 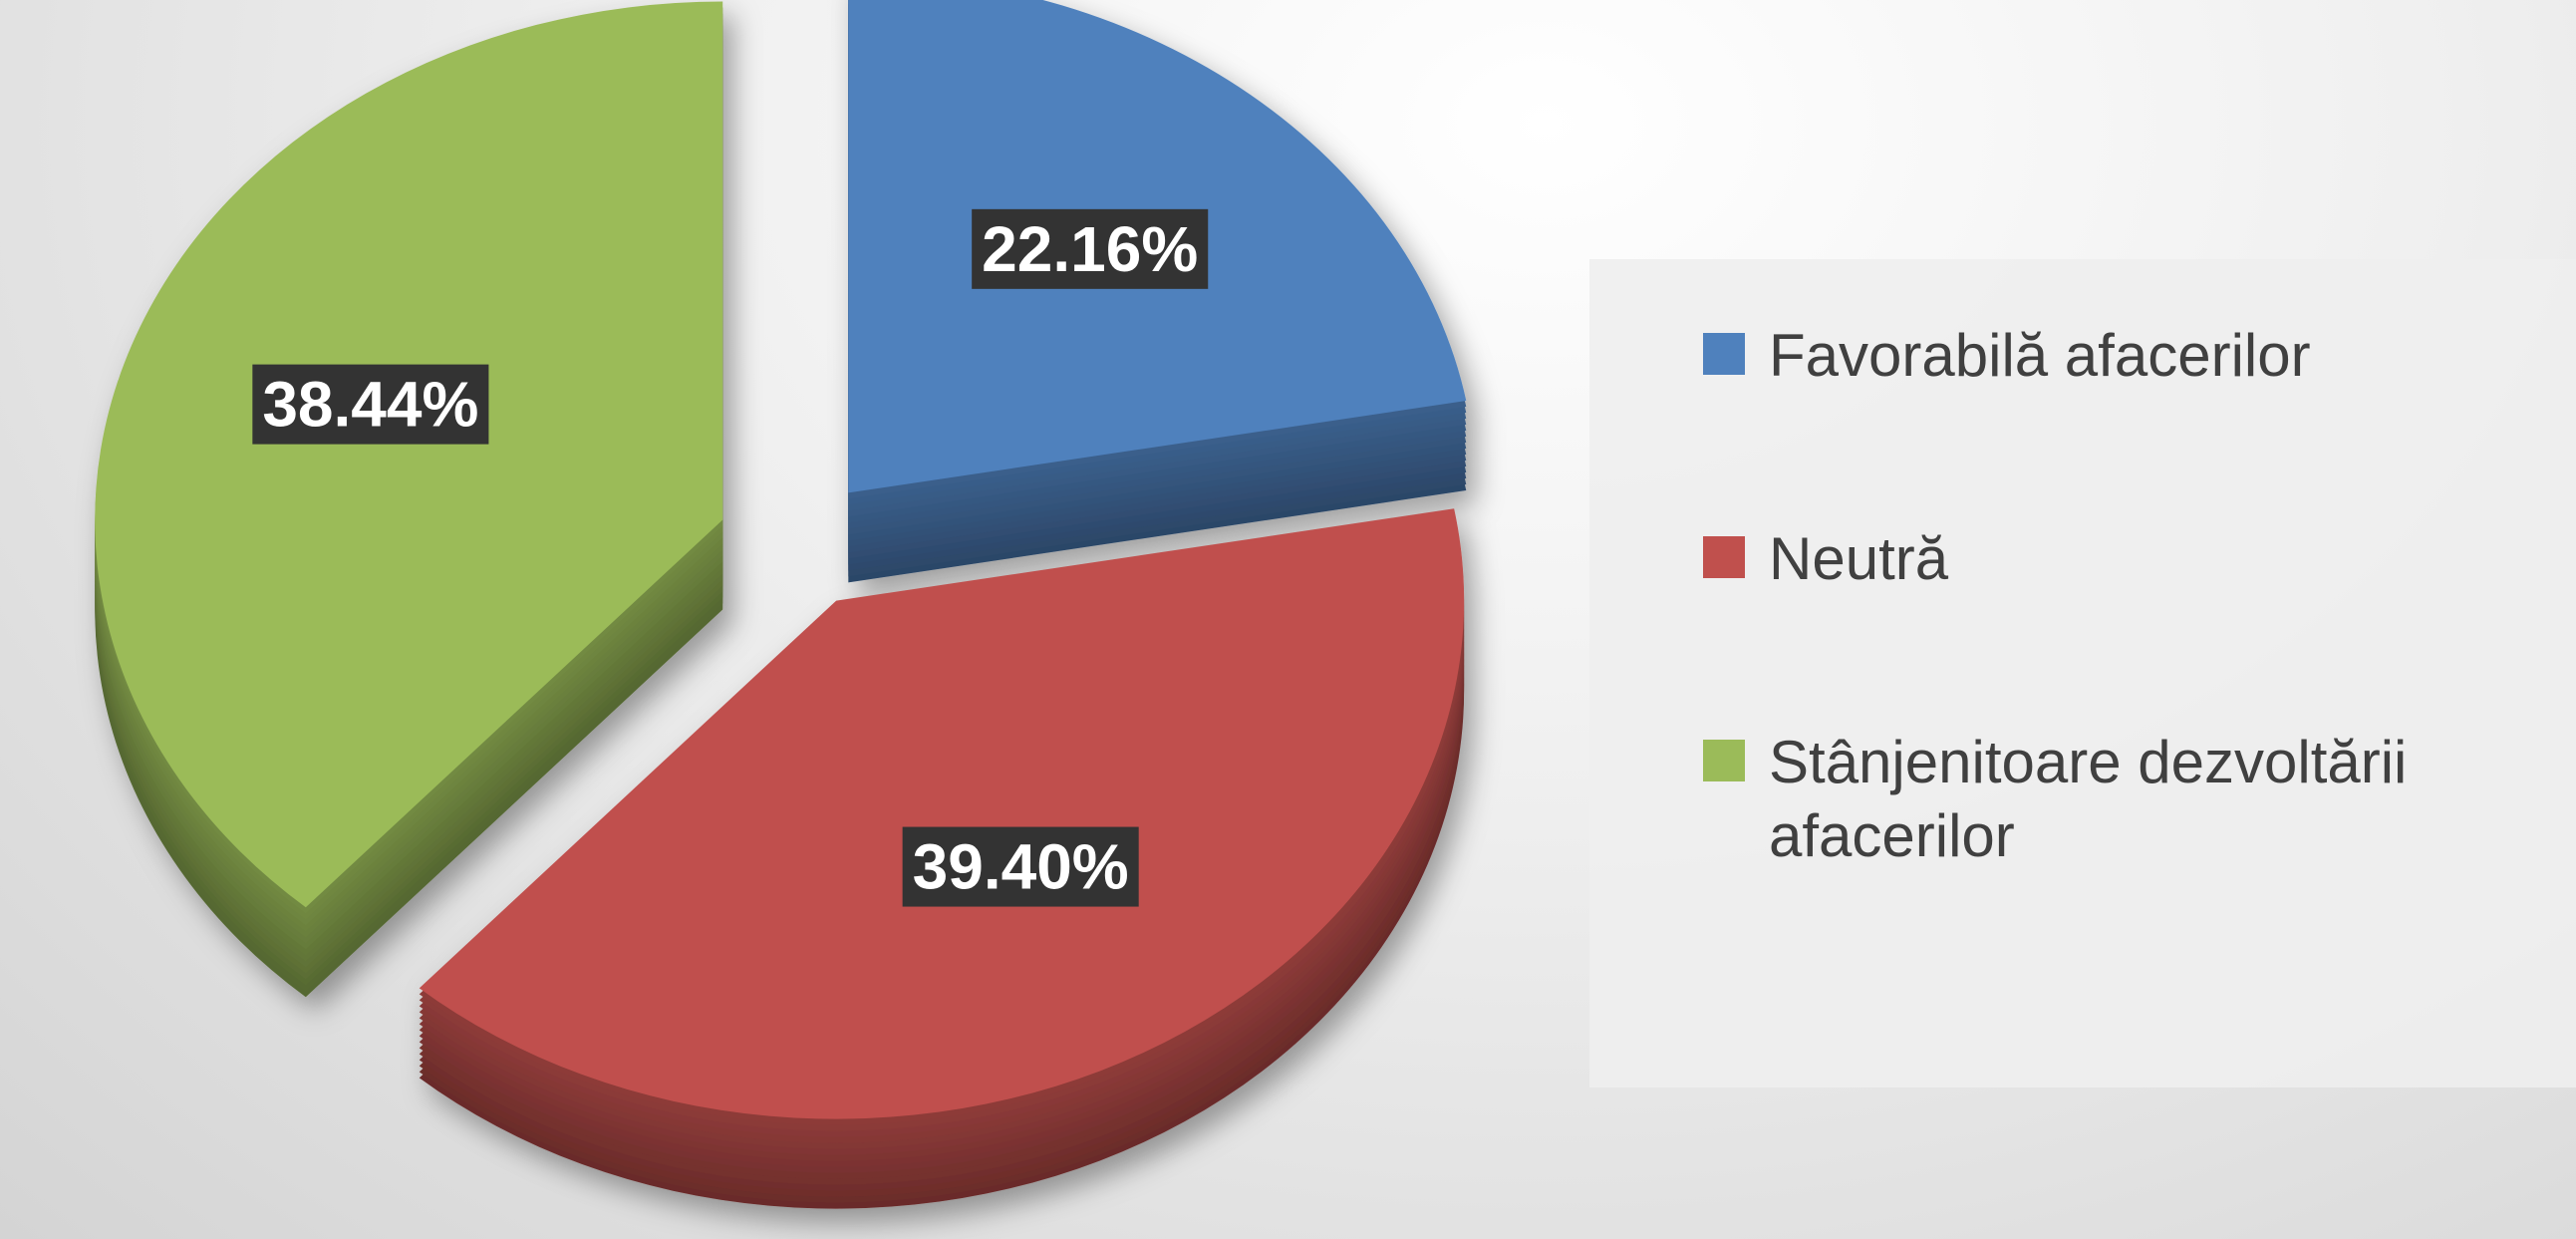 I want to click on value-label: 38.44%, so click(x=370, y=405).